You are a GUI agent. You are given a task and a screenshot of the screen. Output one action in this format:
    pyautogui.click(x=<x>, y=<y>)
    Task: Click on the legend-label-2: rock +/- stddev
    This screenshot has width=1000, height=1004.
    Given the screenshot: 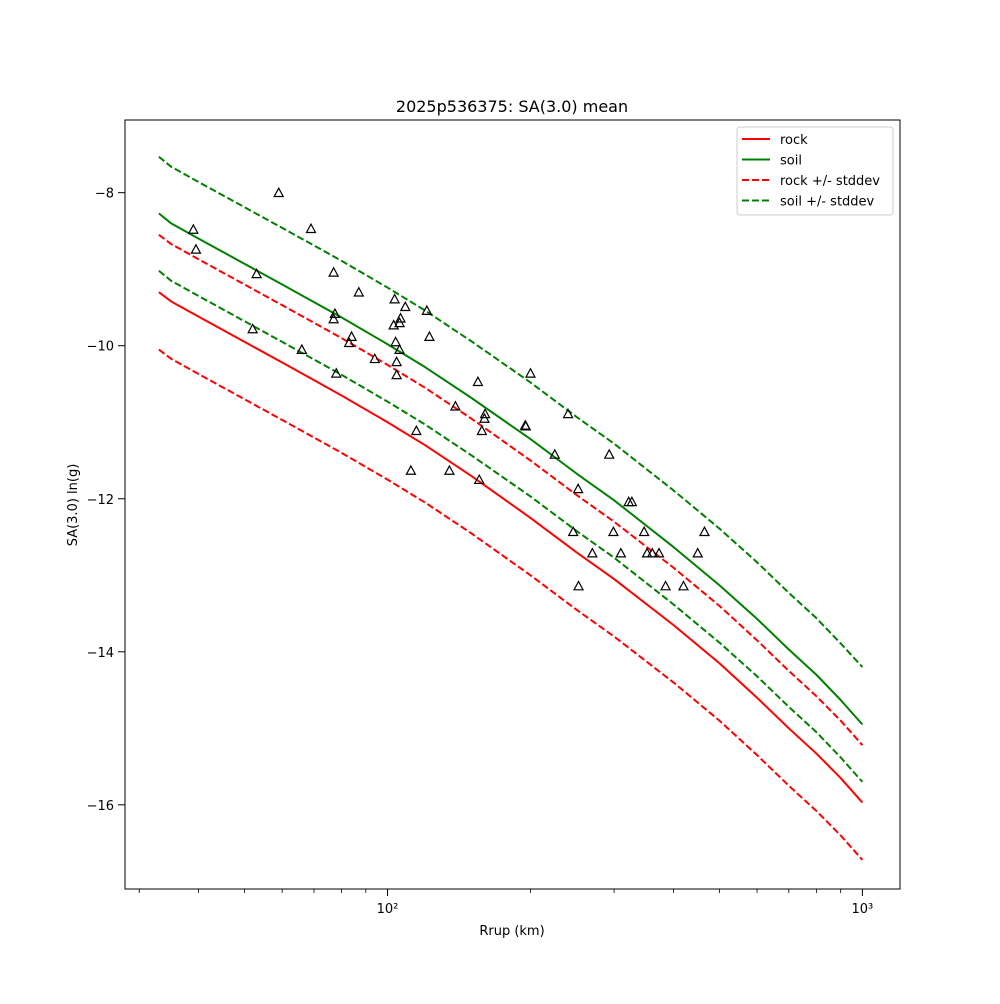 What is the action you would take?
    pyautogui.click(x=830, y=181)
    